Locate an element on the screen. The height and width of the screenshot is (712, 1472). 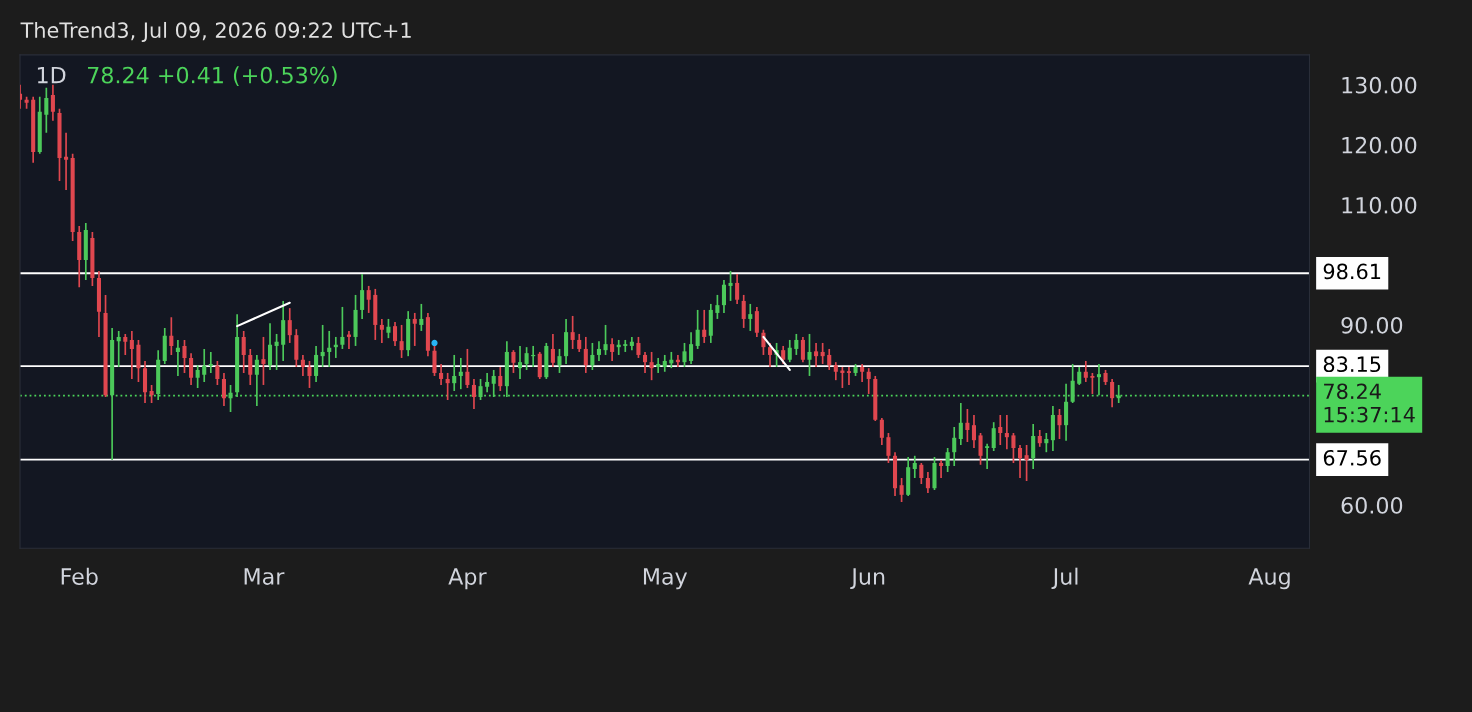
y-tick-label: 110.00 is located at coordinates (1379, 205).